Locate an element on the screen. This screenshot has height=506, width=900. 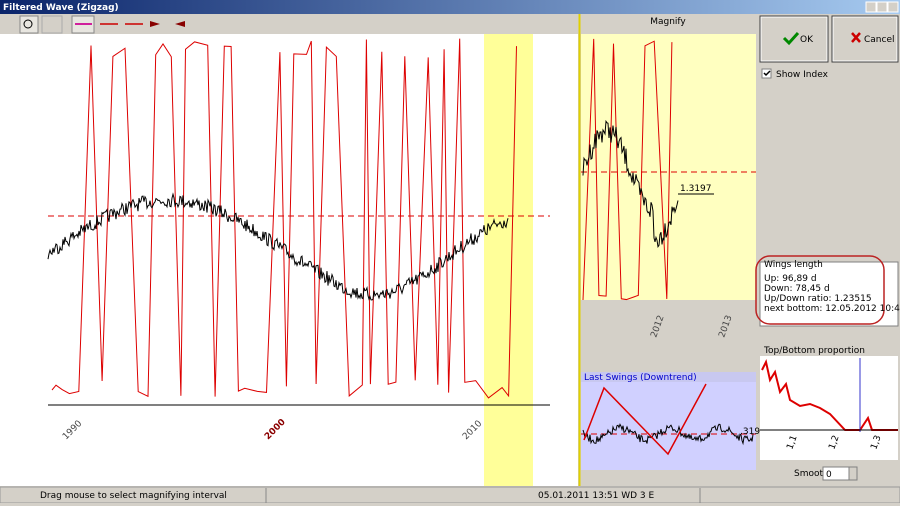
panel-title: Last Swings (Downtrend) is located at coordinates (640, 378).